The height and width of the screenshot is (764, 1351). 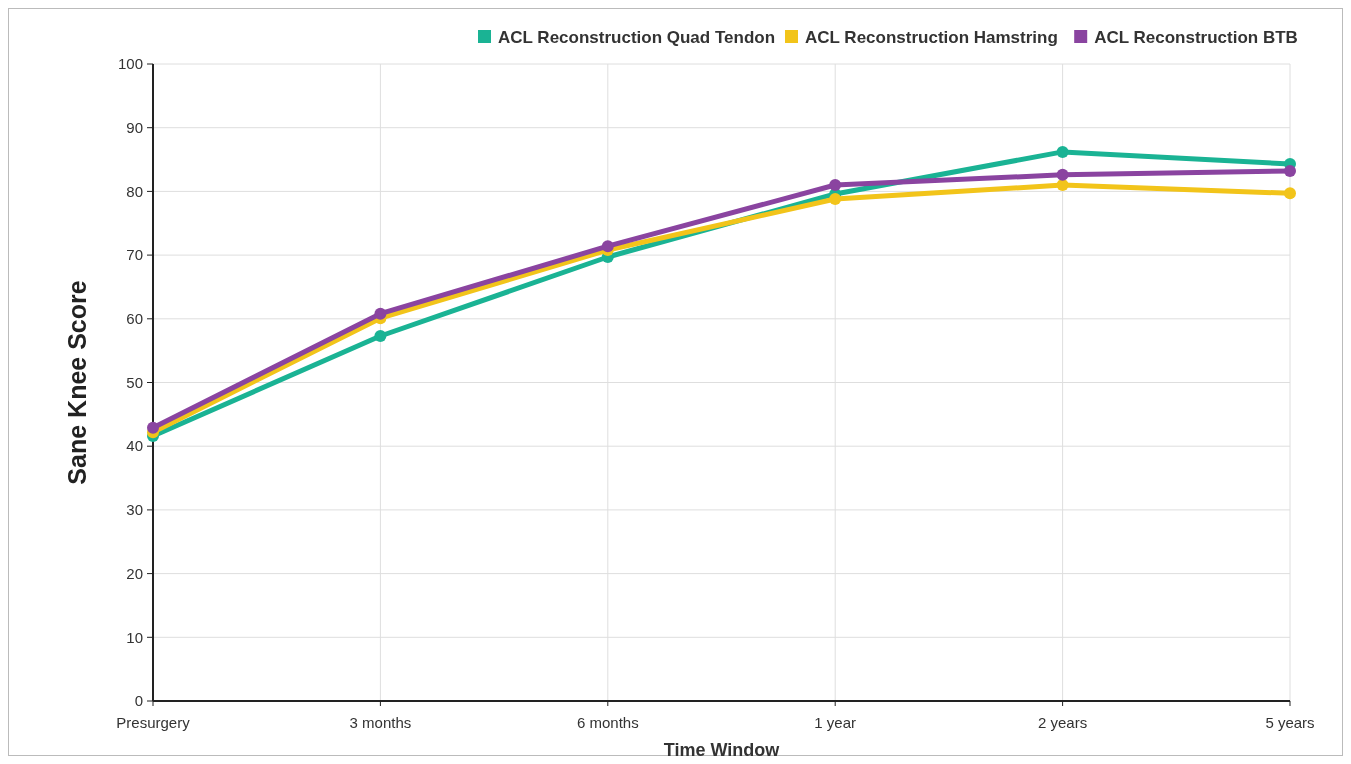 What do you see at coordinates (607, 722) in the screenshot?
I see `x-tick-label: 6 months` at bounding box center [607, 722].